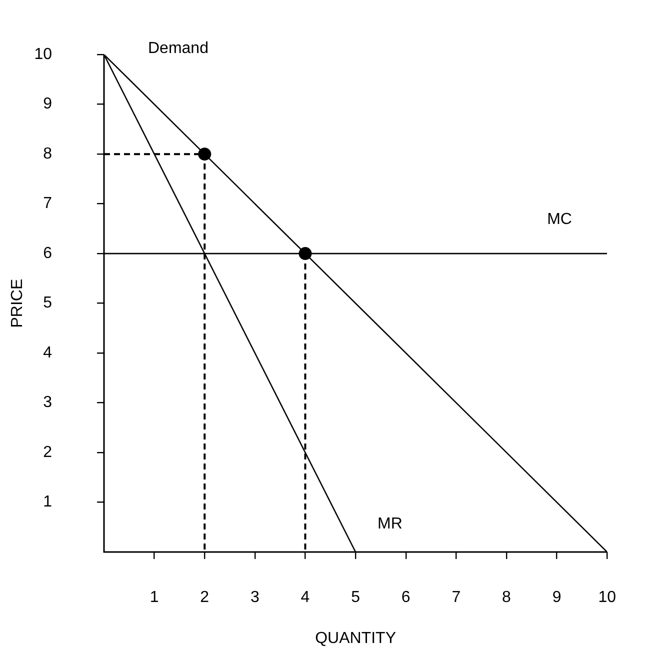 This screenshot has width=645, height=656. I want to click on y-tick-label: 7, so click(47, 203).